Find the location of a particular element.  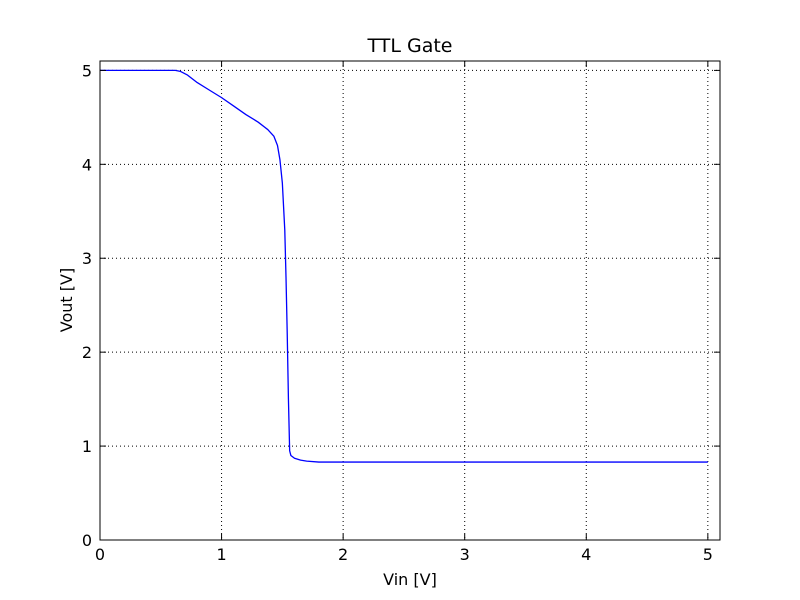

x-tick-label: 3 is located at coordinates (465, 554).